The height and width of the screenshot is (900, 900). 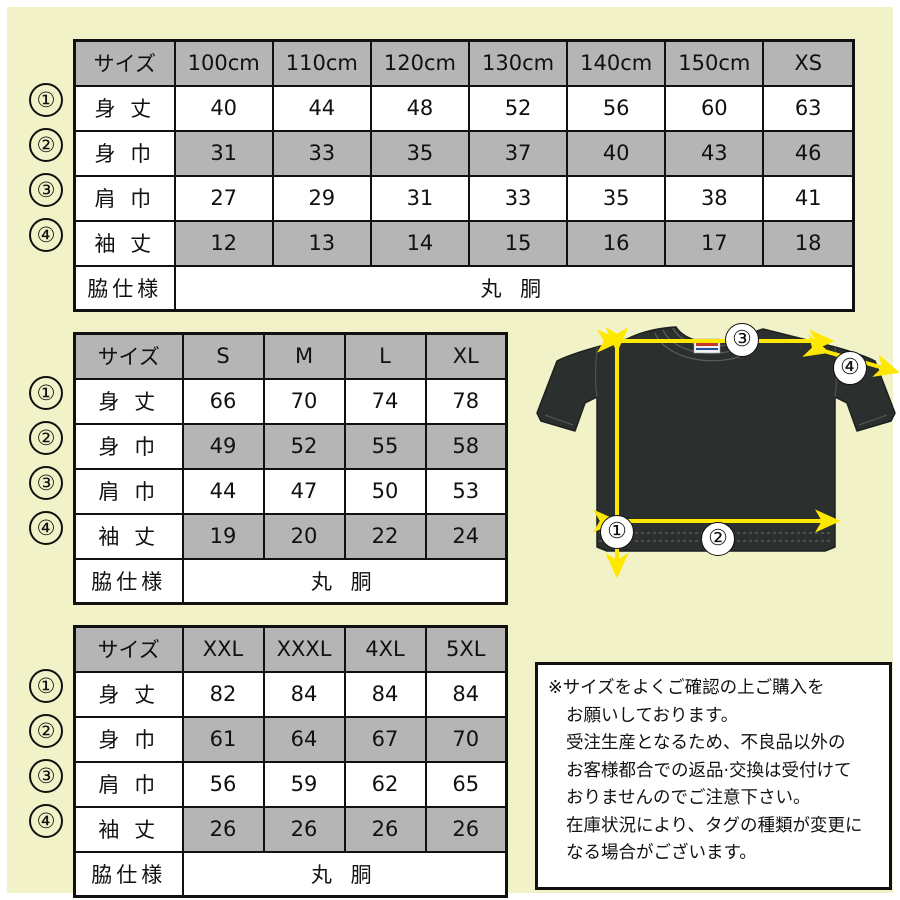 I want to click on col-header-xxxl: XXXL, so click(x=304, y=649).